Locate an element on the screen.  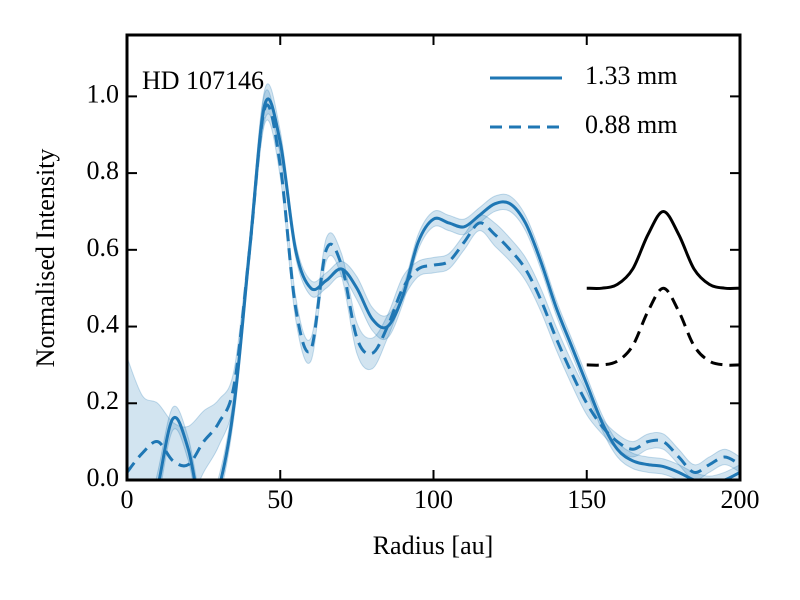
annotation: HD 107146 is located at coordinates (203, 80).